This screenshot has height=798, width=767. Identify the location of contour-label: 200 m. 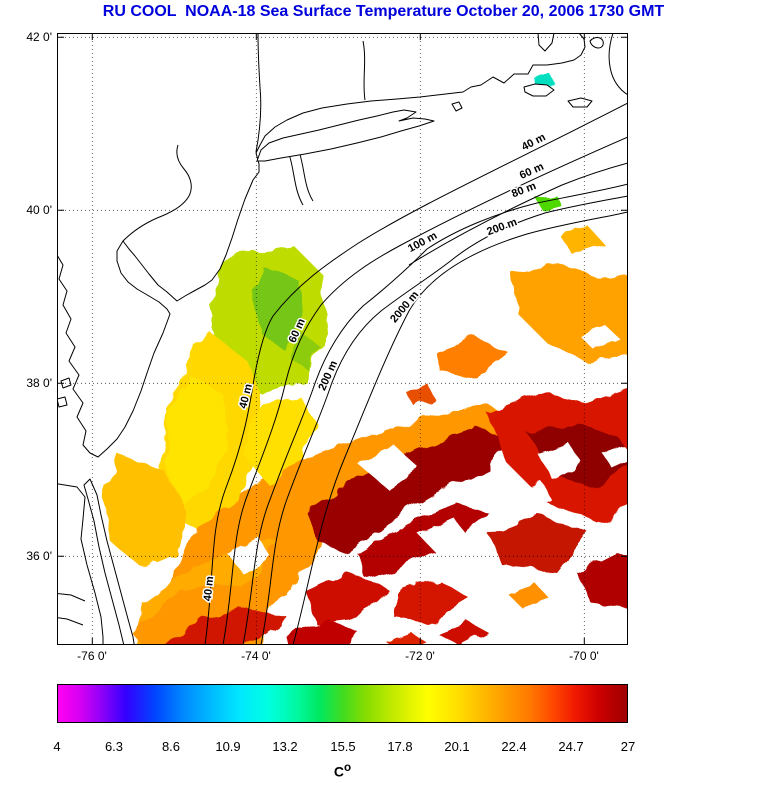
(328, 376).